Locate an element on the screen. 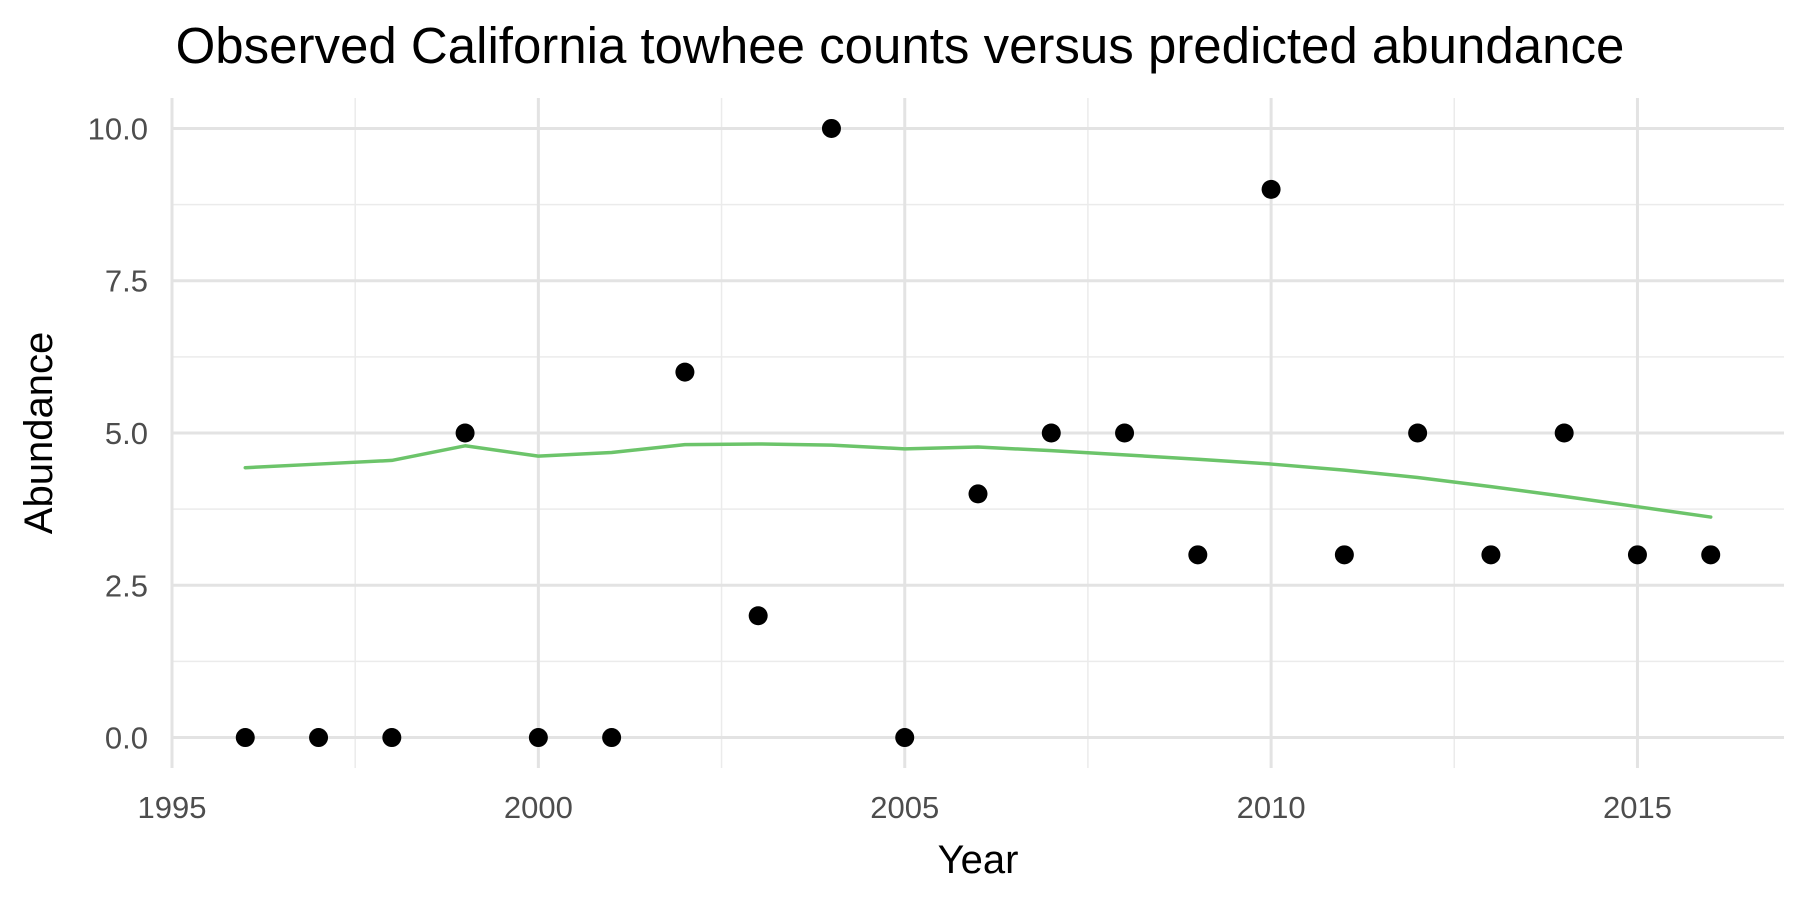 The height and width of the screenshot is (900, 1800). y-tick-label: 5.0 is located at coordinates (126, 433).